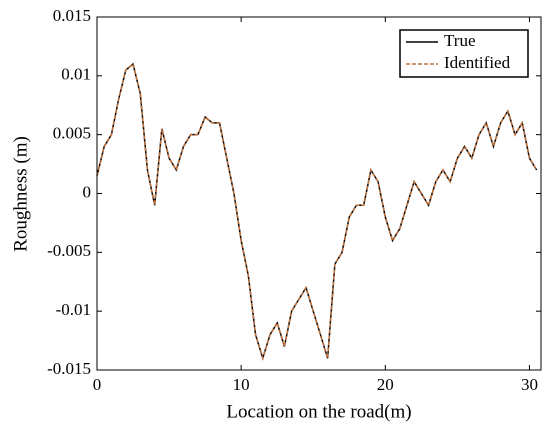 This screenshot has height=436, width=550. What do you see at coordinates (69, 250) in the screenshot?
I see `y-tick-label: -0.005` at bounding box center [69, 250].